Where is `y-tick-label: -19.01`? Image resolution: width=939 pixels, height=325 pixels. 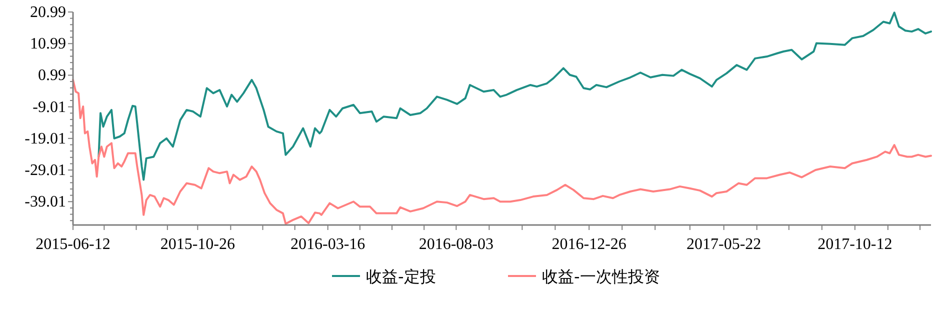
y-tick-label: -19.01 is located at coordinates (45, 139).